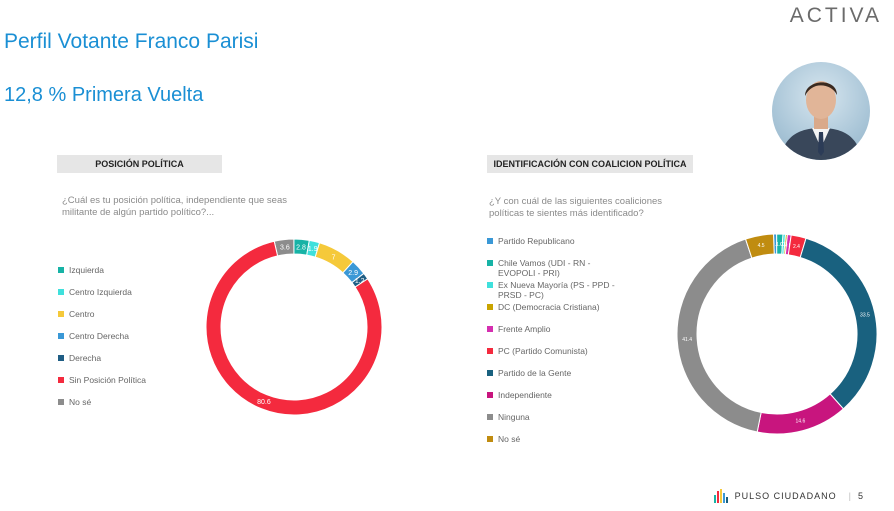 This screenshot has width=894, height=511. I want to click on legend-item: Centro Izquierda, so click(95, 292).